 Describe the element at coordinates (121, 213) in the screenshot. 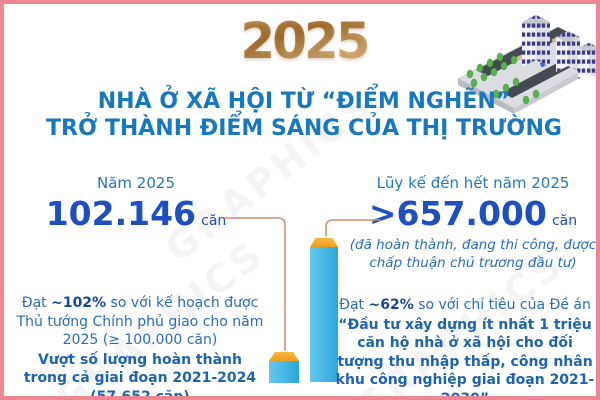

I see `stat-year-value: 102.146` at that location.